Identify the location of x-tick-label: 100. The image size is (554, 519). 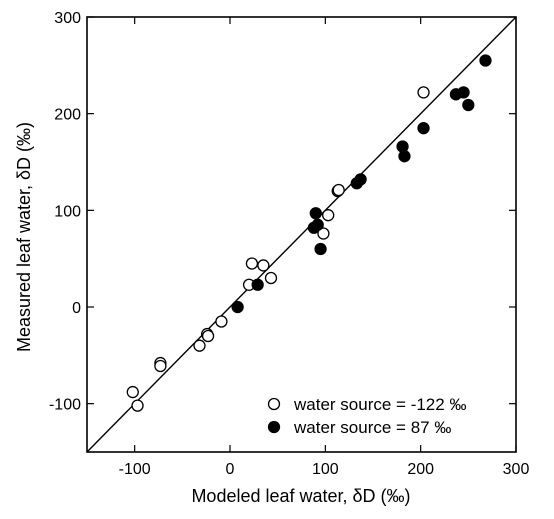
(325, 469).